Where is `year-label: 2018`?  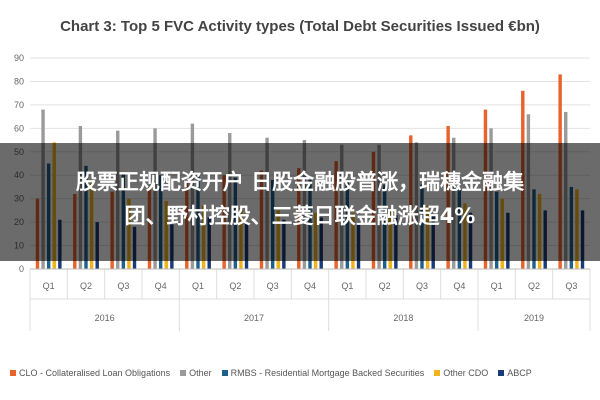 year-label: 2018 is located at coordinates (403, 318).